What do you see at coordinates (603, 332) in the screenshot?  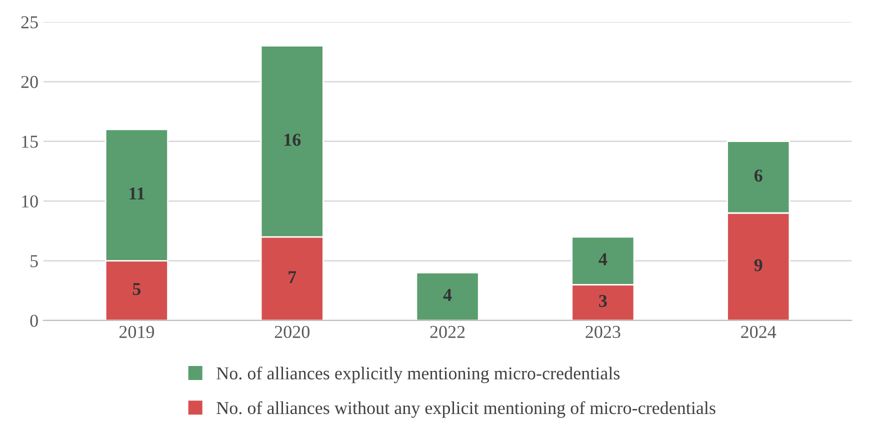 I see `x-tick-label: 2023` at bounding box center [603, 332].